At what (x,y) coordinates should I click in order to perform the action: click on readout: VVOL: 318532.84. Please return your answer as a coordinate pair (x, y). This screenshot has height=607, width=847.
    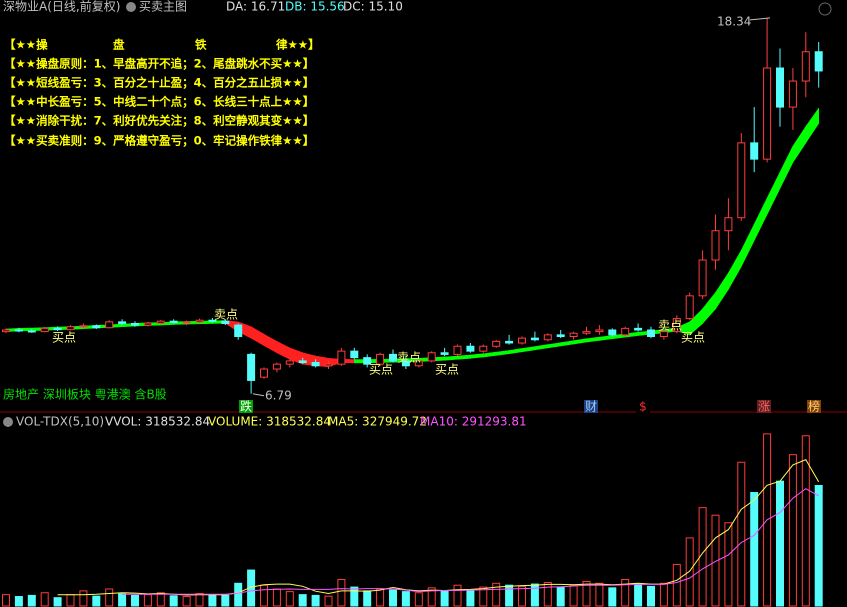
    Looking at the image, I should click on (157, 422).